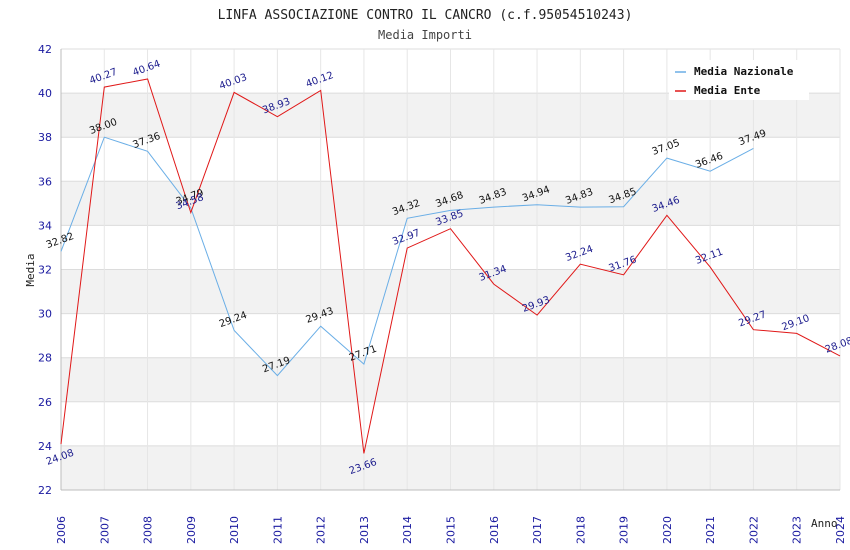  I want to click on x-tick-label: 2019, so click(624, 530).